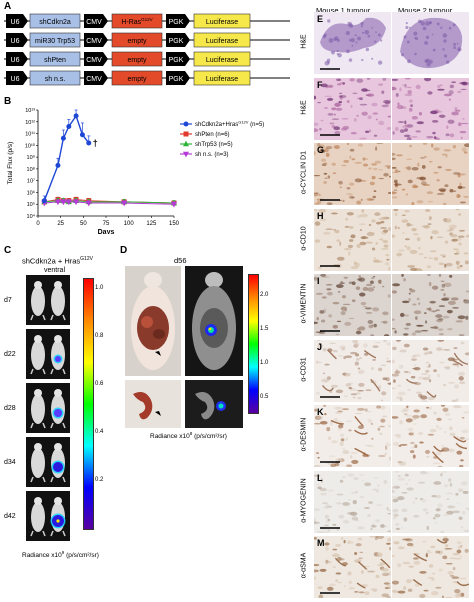  I want to click on histology-image-mouse-1: G, so click(352, 174).